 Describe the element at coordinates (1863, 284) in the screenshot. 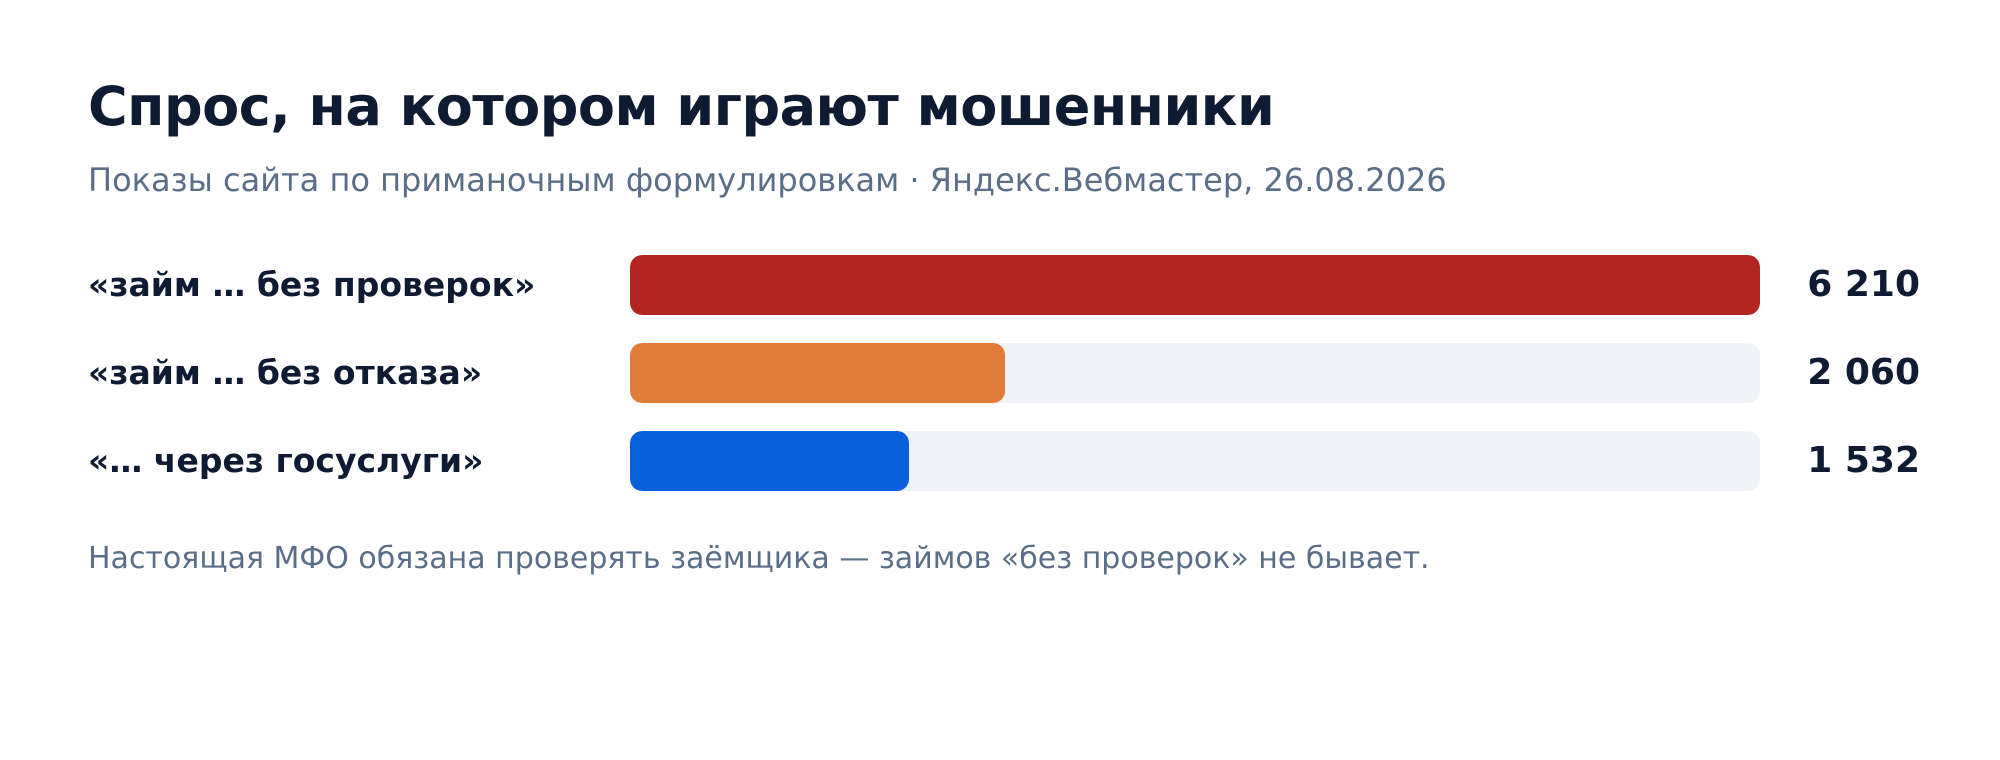

I see `bar-value-label: 6 210` at that location.